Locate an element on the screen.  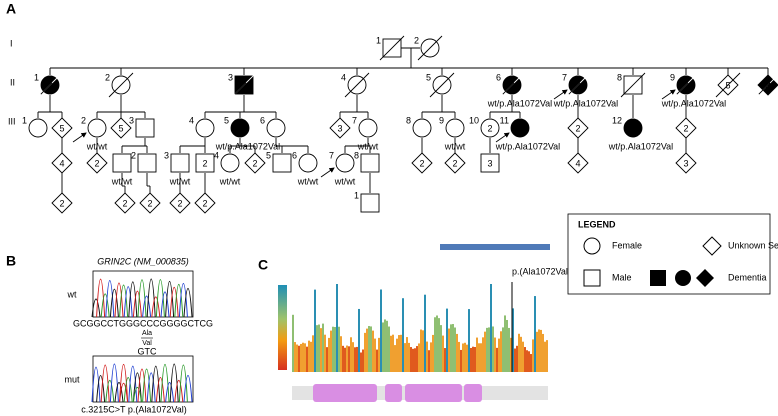
individual-count: 4 is located at coordinates (61, 163).